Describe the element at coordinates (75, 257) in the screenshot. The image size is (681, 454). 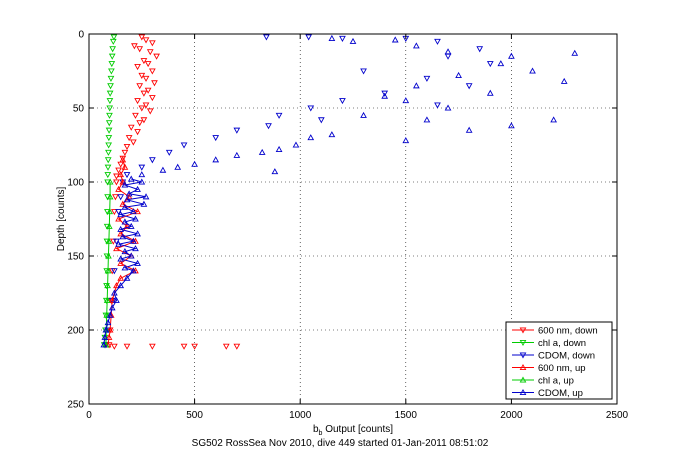
I see `y-tick-label: 150` at that location.